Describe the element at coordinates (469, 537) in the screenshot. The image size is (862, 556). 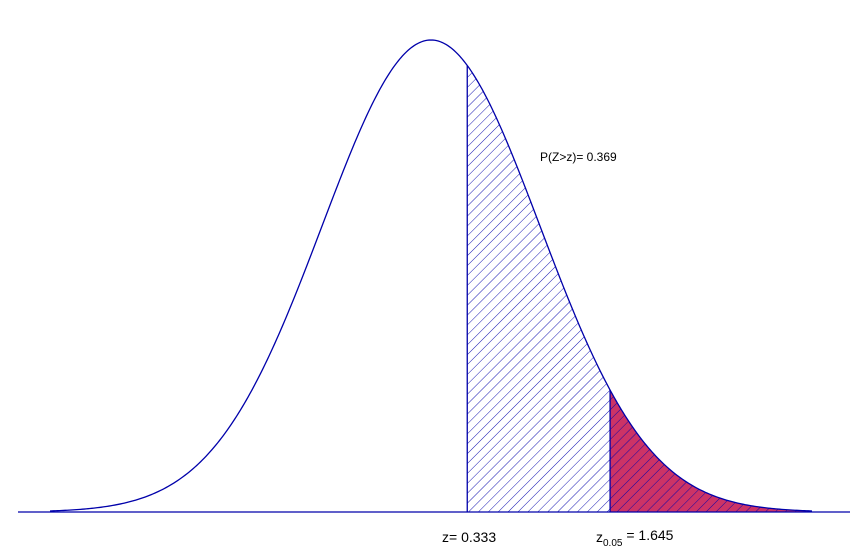
I see `z-value-label: z= 0.333` at that location.